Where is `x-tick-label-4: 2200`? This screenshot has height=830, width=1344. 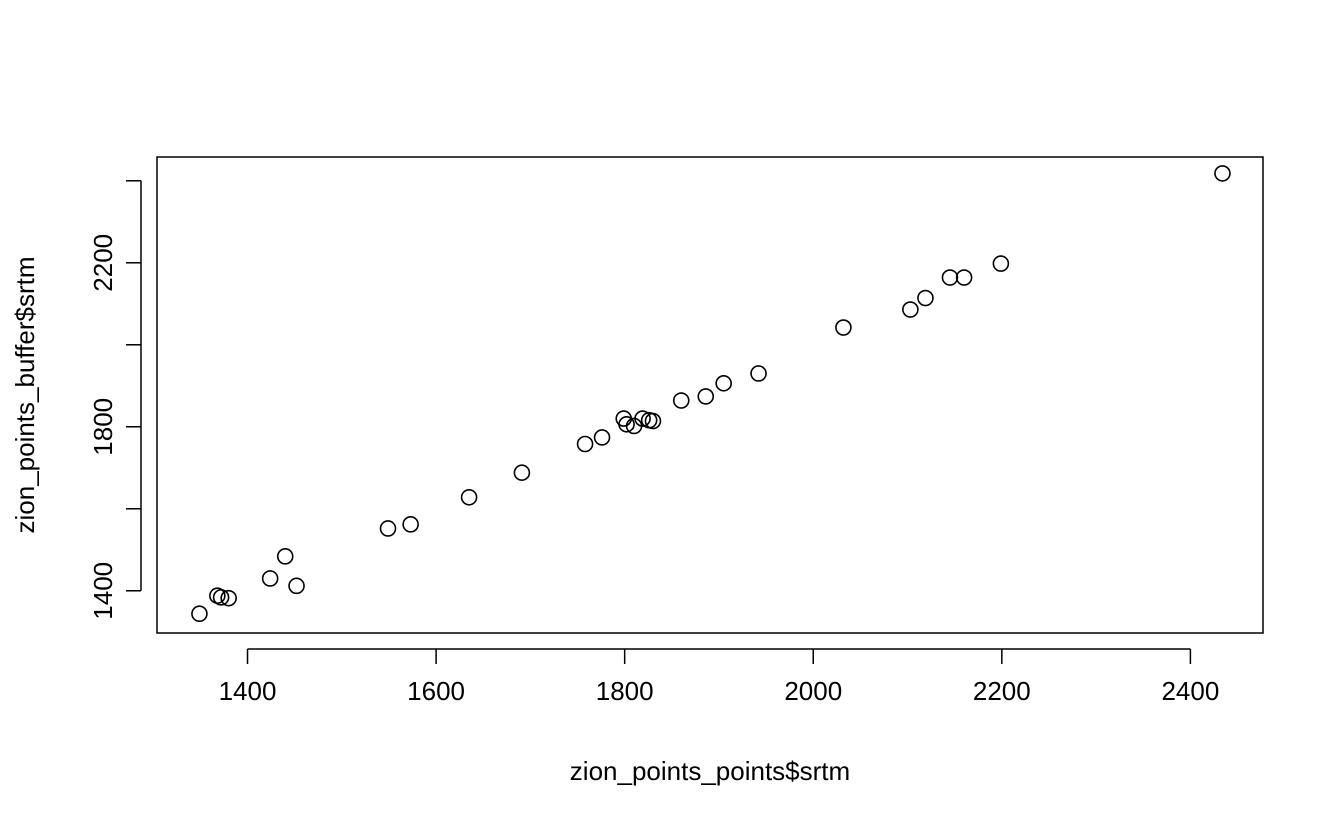 x-tick-label-4: 2200 is located at coordinates (1002, 691).